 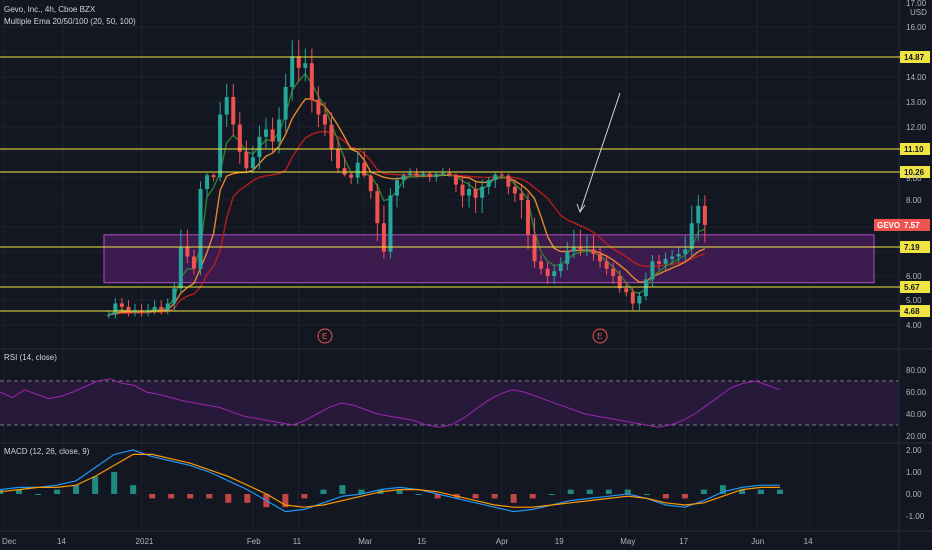 What do you see at coordinates (365, 541) in the screenshot?
I see `time-axis-label: Mar` at bounding box center [365, 541].